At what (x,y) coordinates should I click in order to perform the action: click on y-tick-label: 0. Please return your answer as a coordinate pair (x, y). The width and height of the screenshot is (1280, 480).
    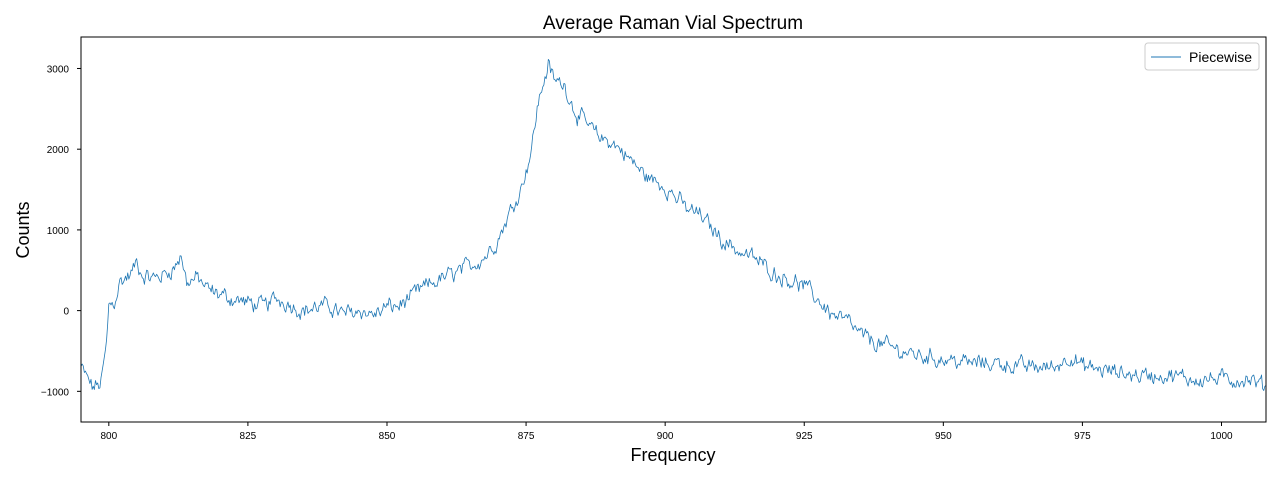
    Looking at the image, I should click on (66, 312).